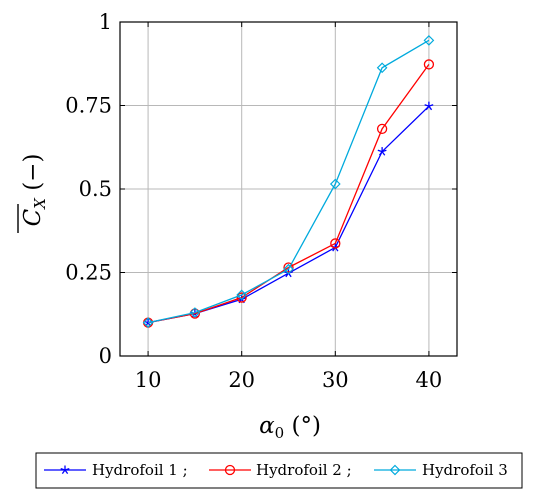 The image size is (550, 502). I want to click on y-tick-label: 0.5, so click(95, 189).